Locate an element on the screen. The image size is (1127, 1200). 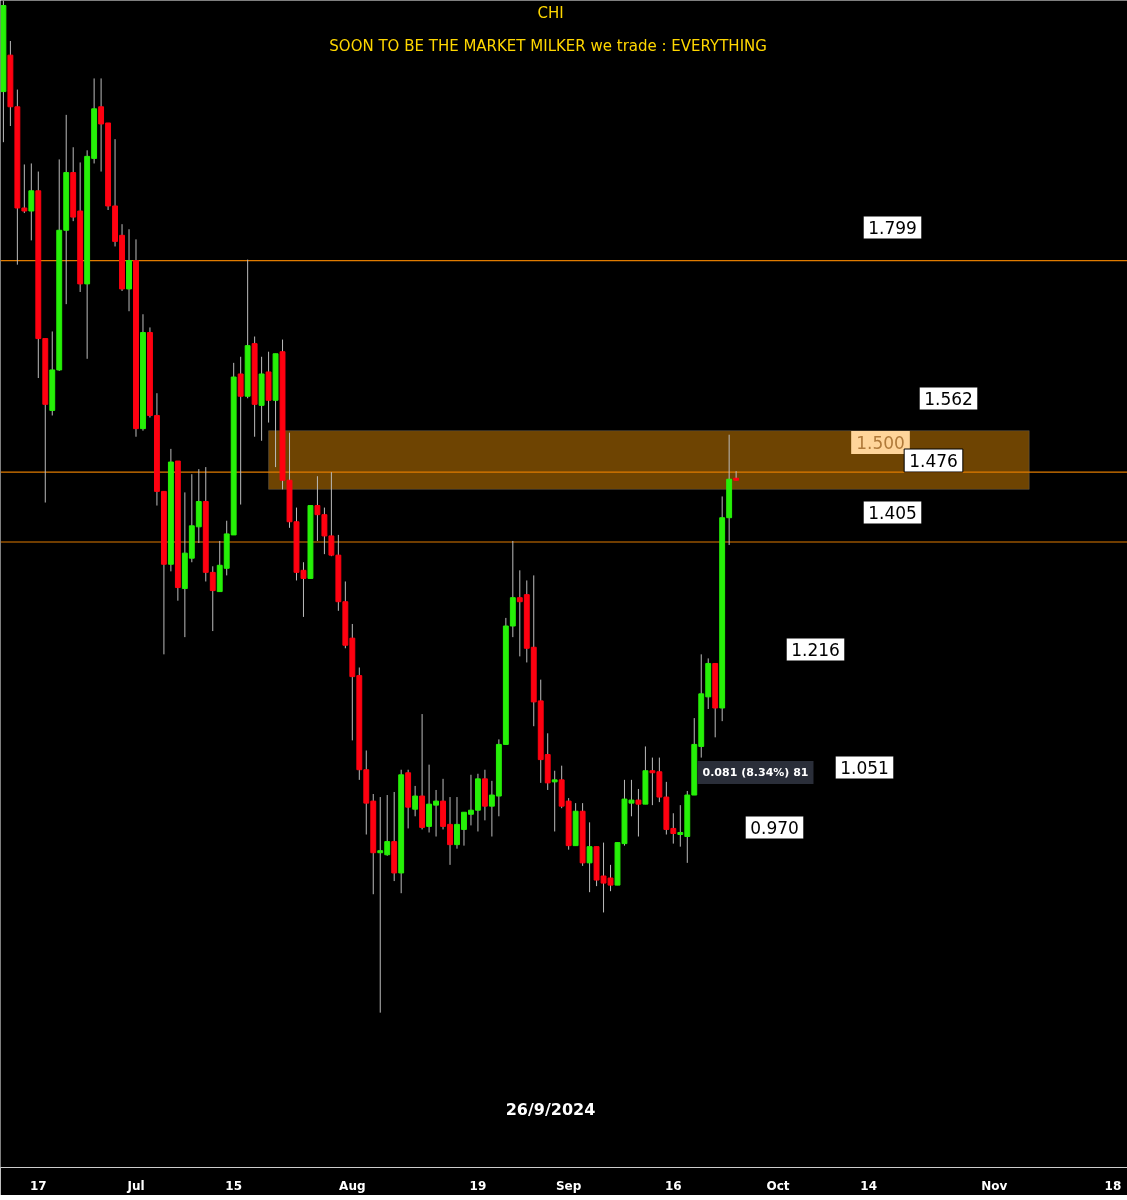
annotation: 1.799 is located at coordinates (892, 228).